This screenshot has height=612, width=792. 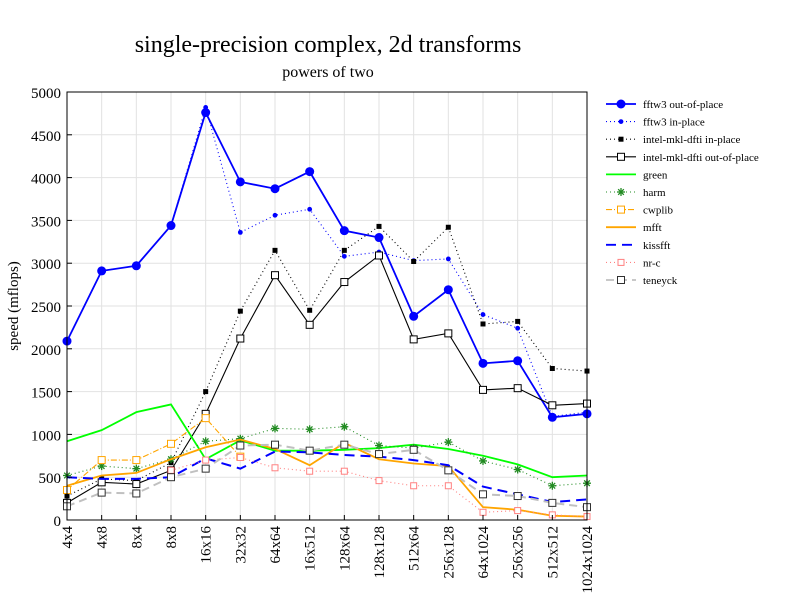 What do you see at coordinates (692, 140) in the screenshot?
I see `legend-label: intel-mkl-dfti in-place` at bounding box center [692, 140].